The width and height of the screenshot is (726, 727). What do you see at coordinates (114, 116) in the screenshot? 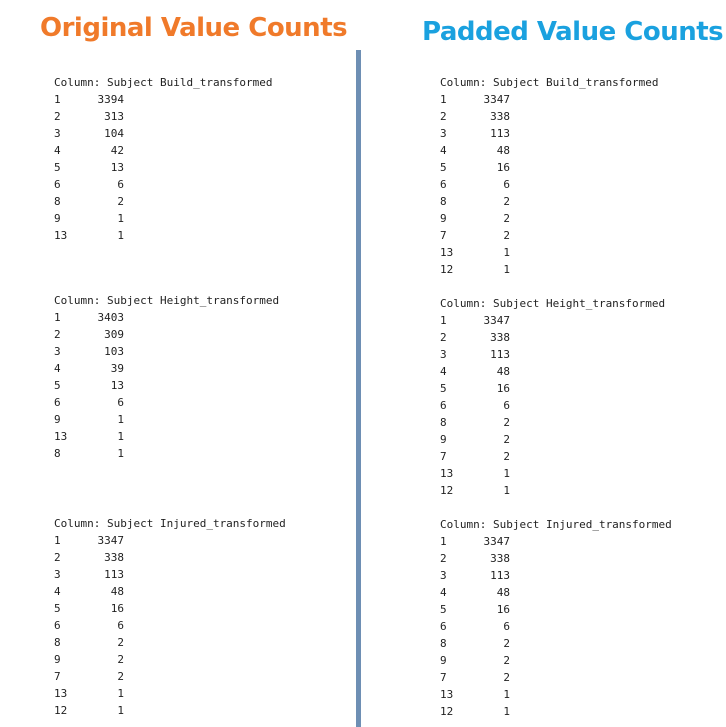
I see `value-count: 313` at bounding box center [114, 116].